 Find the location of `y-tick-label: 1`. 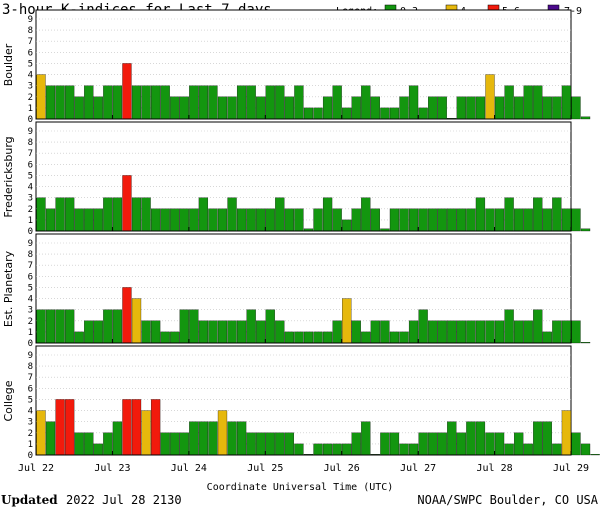

y-tick-label: 1 is located at coordinates (30, 221).